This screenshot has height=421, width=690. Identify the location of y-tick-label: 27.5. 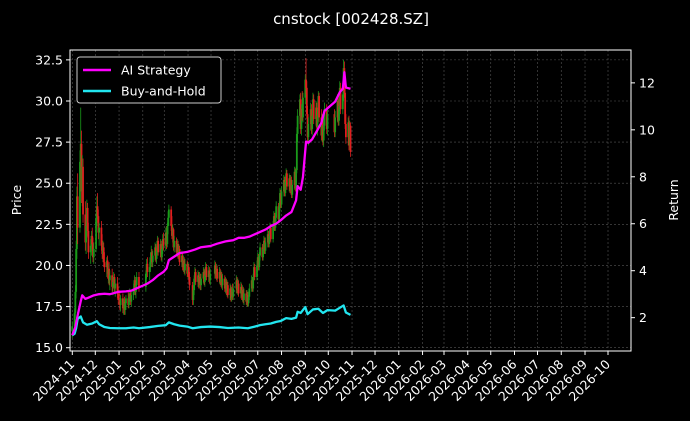
(49, 142).